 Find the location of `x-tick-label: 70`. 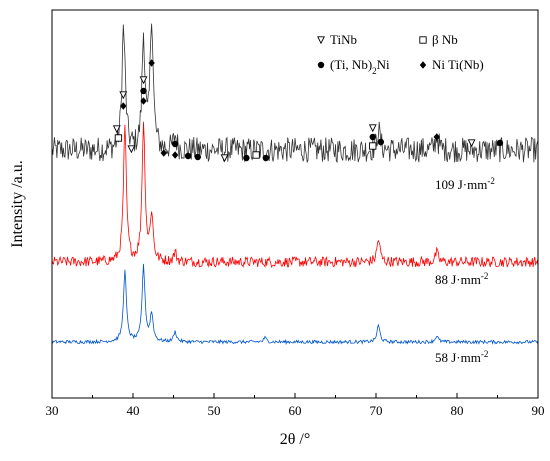

x-tick-label: 70 is located at coordinates (376, 410).